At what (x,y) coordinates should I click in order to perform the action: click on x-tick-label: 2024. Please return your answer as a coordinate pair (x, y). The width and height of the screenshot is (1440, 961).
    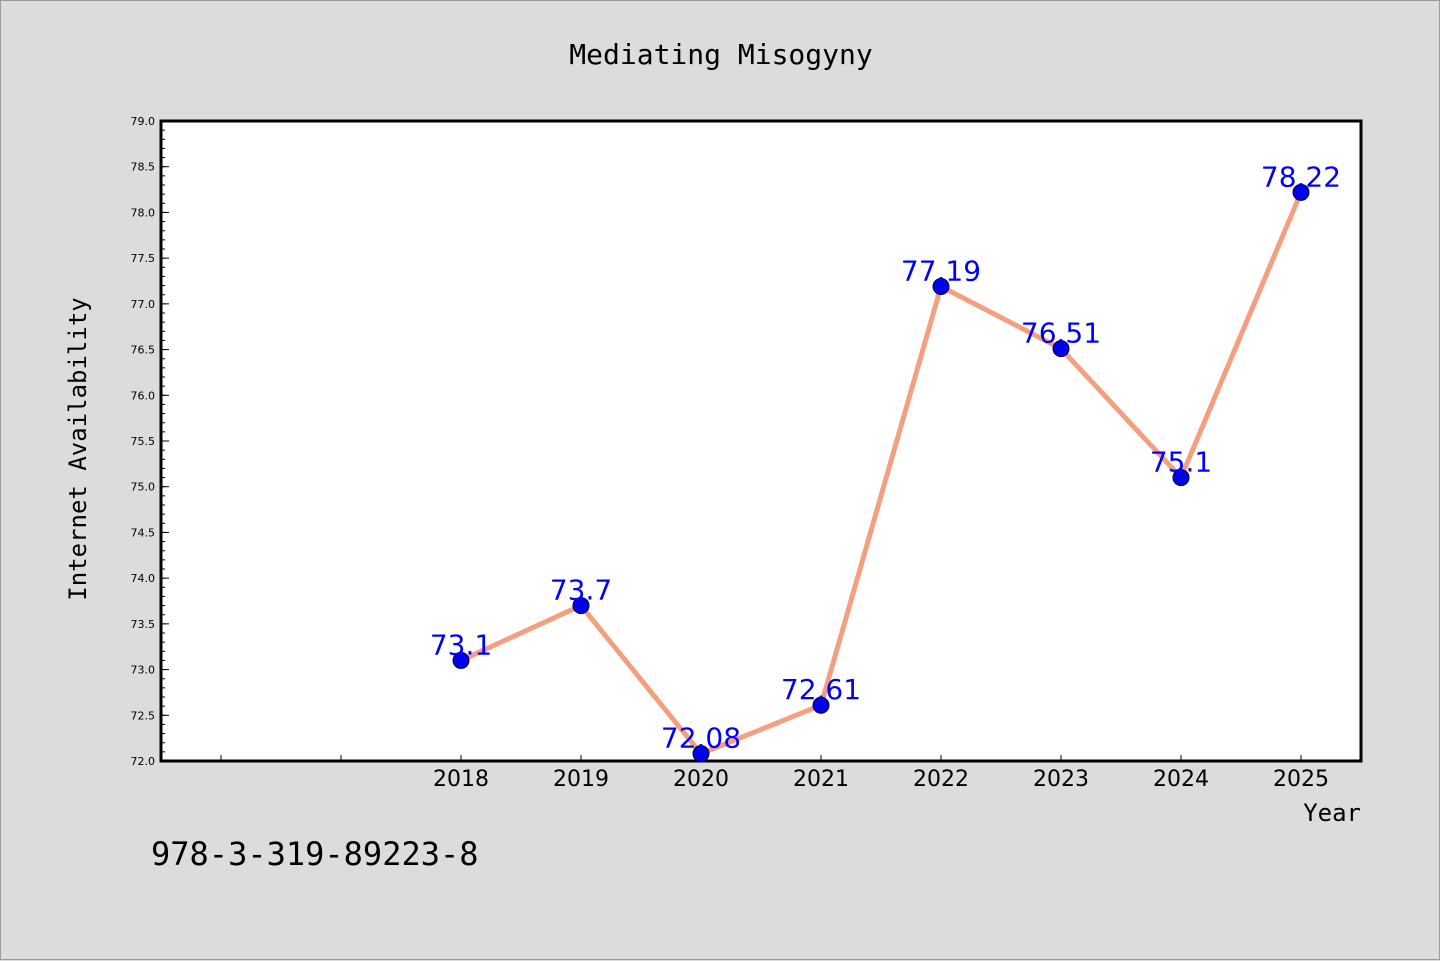
    Looking at the image, I should click on (1181, 779).